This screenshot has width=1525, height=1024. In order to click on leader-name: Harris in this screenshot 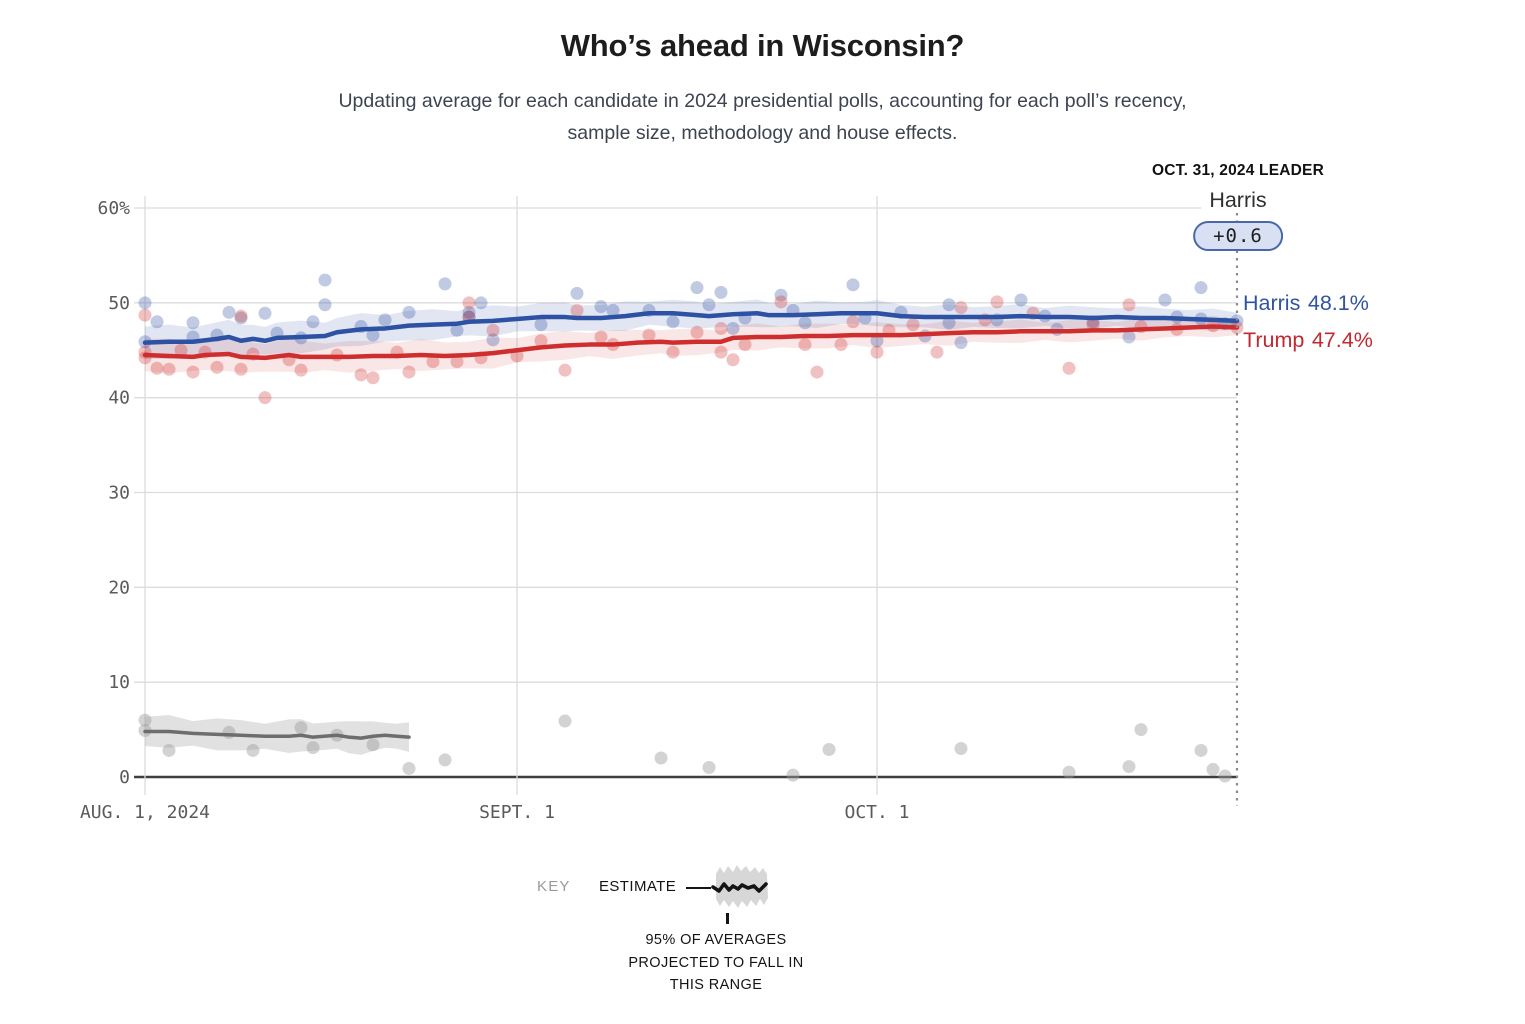, I will do `click(1238, 200)`.